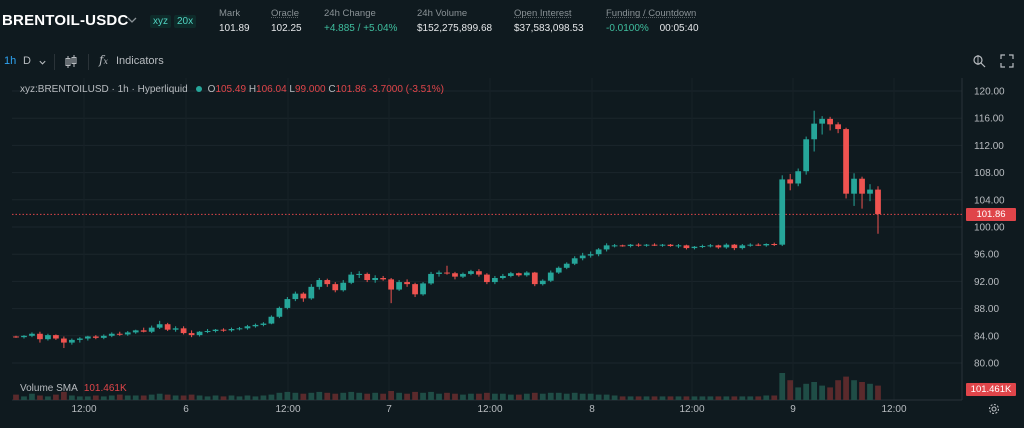 This screenshot has width=1024, height=428. Describe the element at coordinates (140, 61) in the screenshot. I see `indicators-button: Indicators` at that location.